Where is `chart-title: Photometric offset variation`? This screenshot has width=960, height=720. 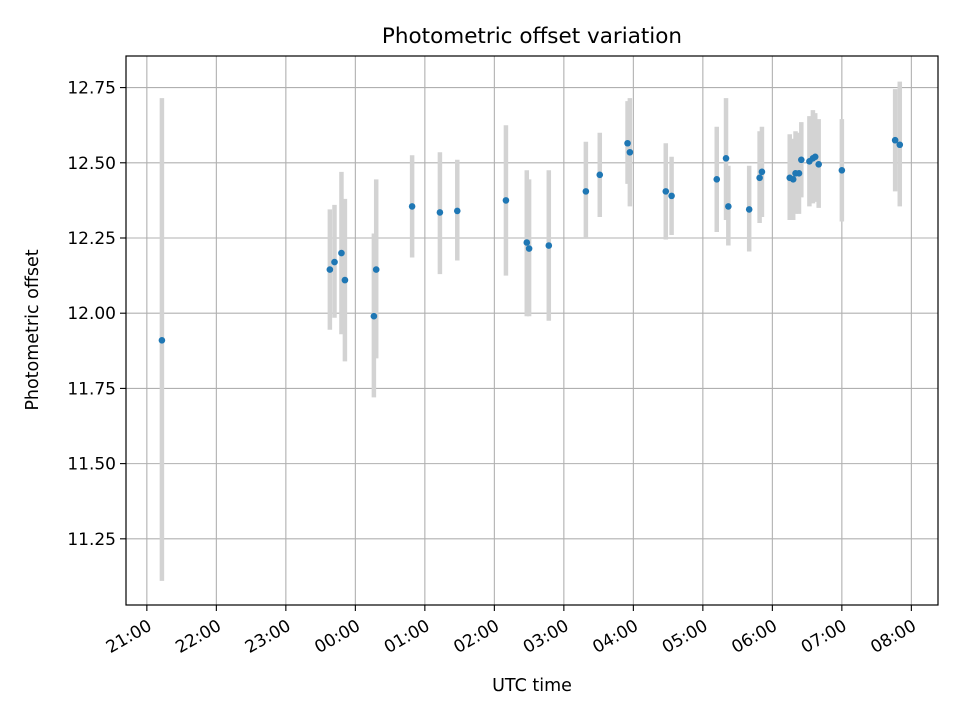
chart-title: Photometric offset variation is located at coordinates (532, 36).